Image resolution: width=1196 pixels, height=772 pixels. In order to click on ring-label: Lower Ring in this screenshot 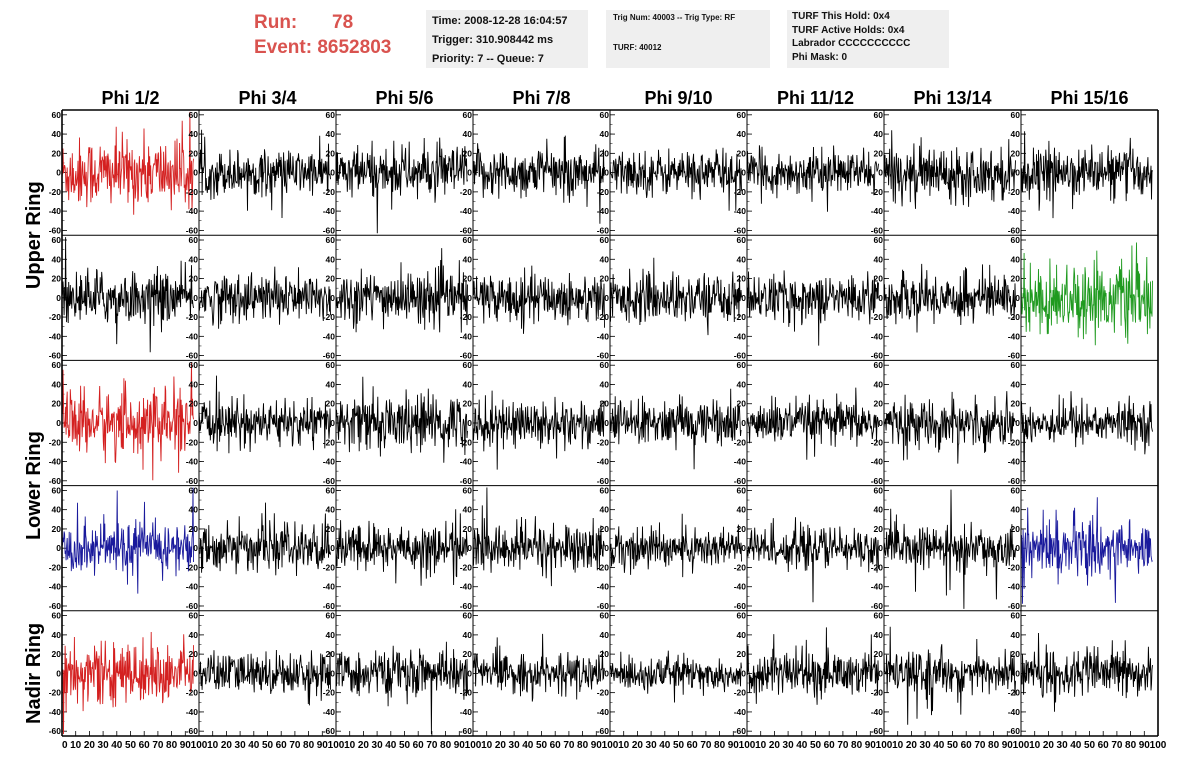, I will do `click(34, 485)`.